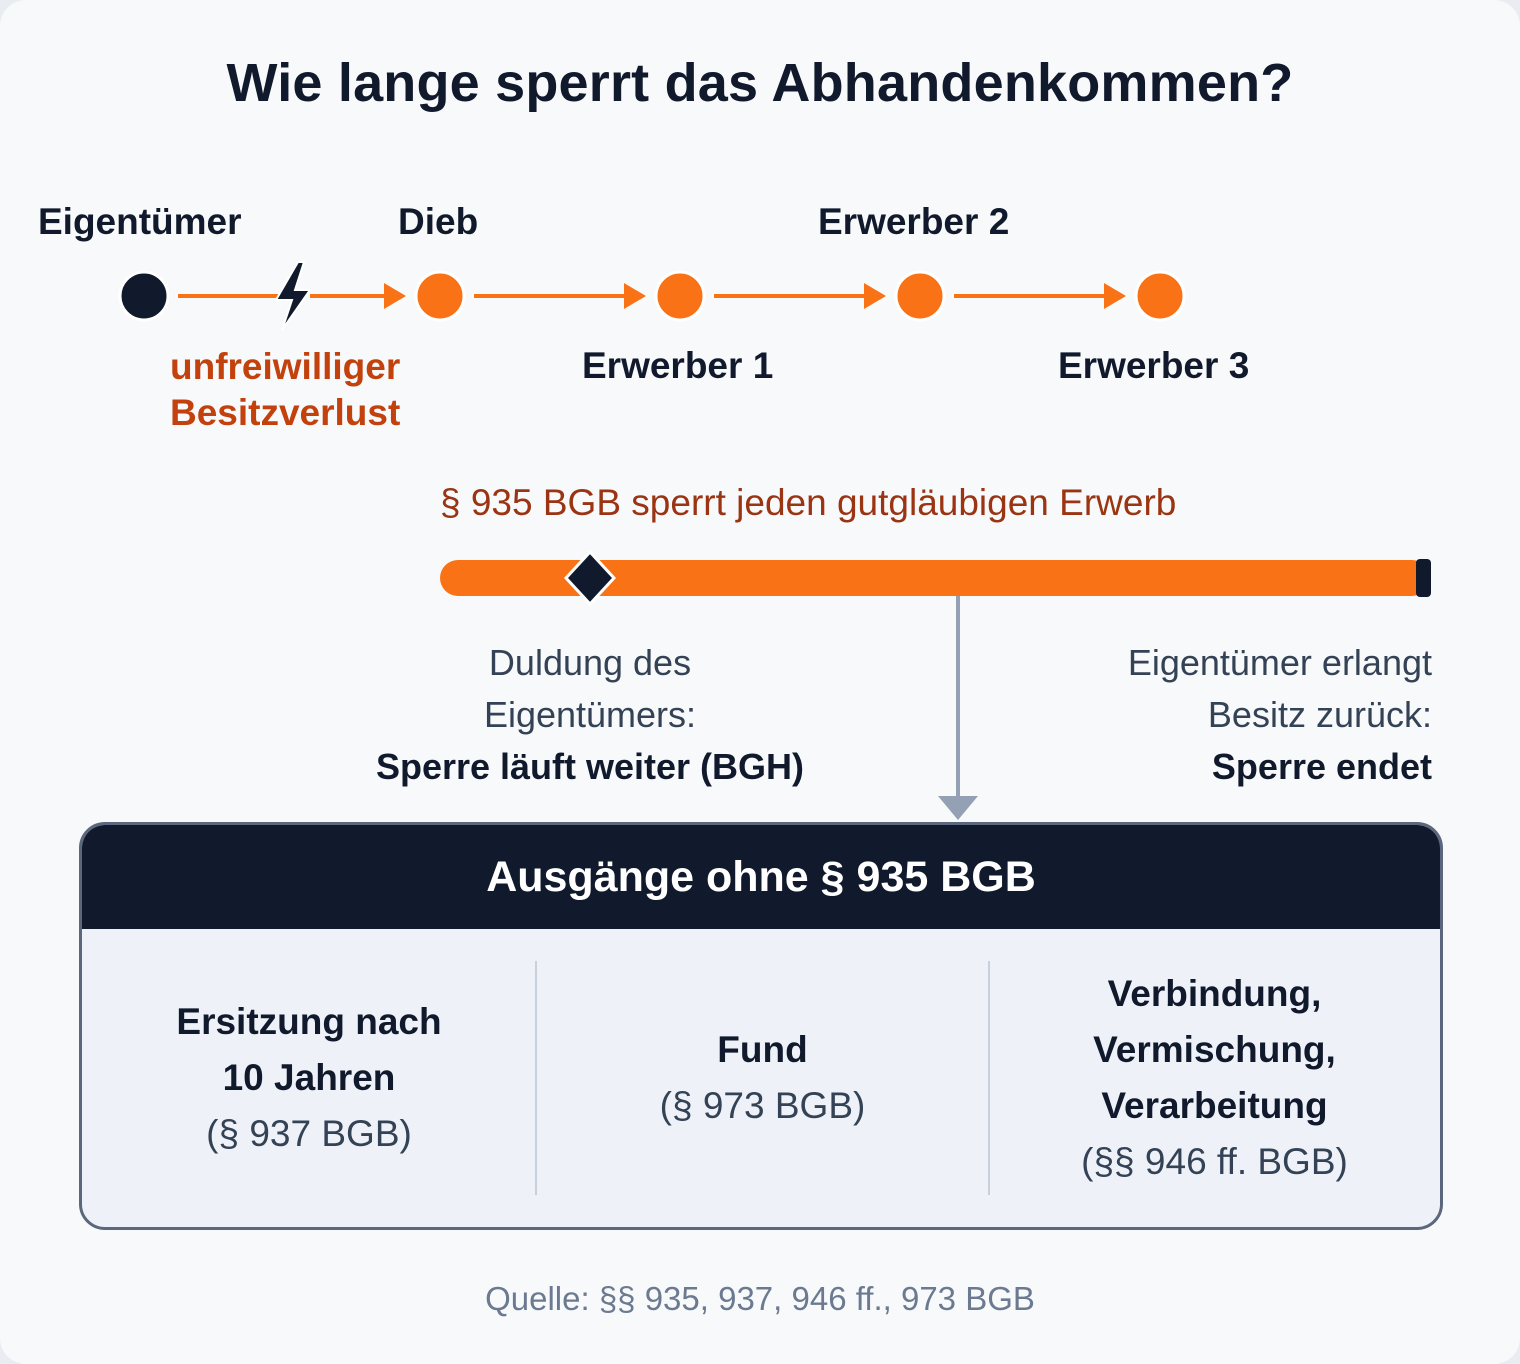 The width and height of the screenshot is (1520, 1364). I want to click on label-owner: Eigentümer, so click(140, 221).